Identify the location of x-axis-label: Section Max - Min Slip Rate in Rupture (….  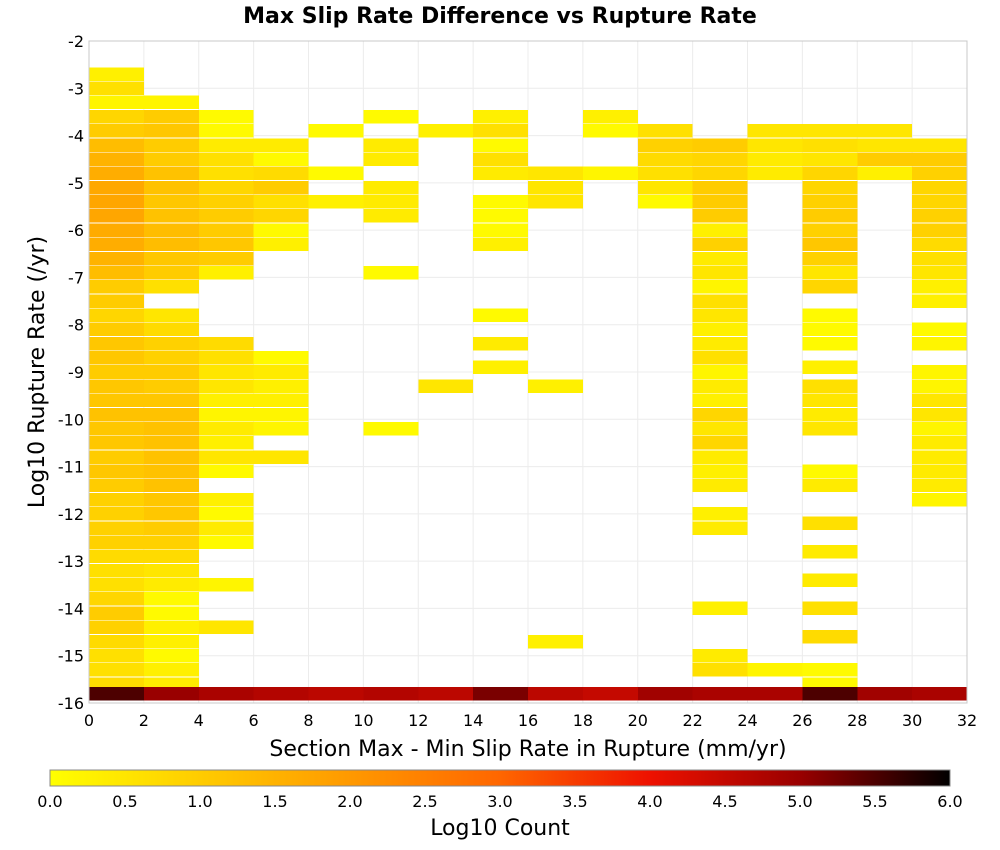
(527, 749).